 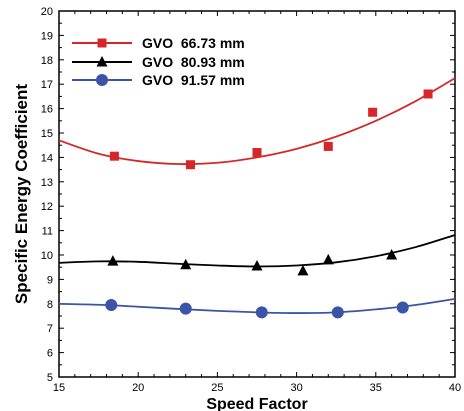 What do you see at coordinates (256, 403) in the screenshot?
I see `x-axis-label: Speed Factor` at bounding box center [256, 403].